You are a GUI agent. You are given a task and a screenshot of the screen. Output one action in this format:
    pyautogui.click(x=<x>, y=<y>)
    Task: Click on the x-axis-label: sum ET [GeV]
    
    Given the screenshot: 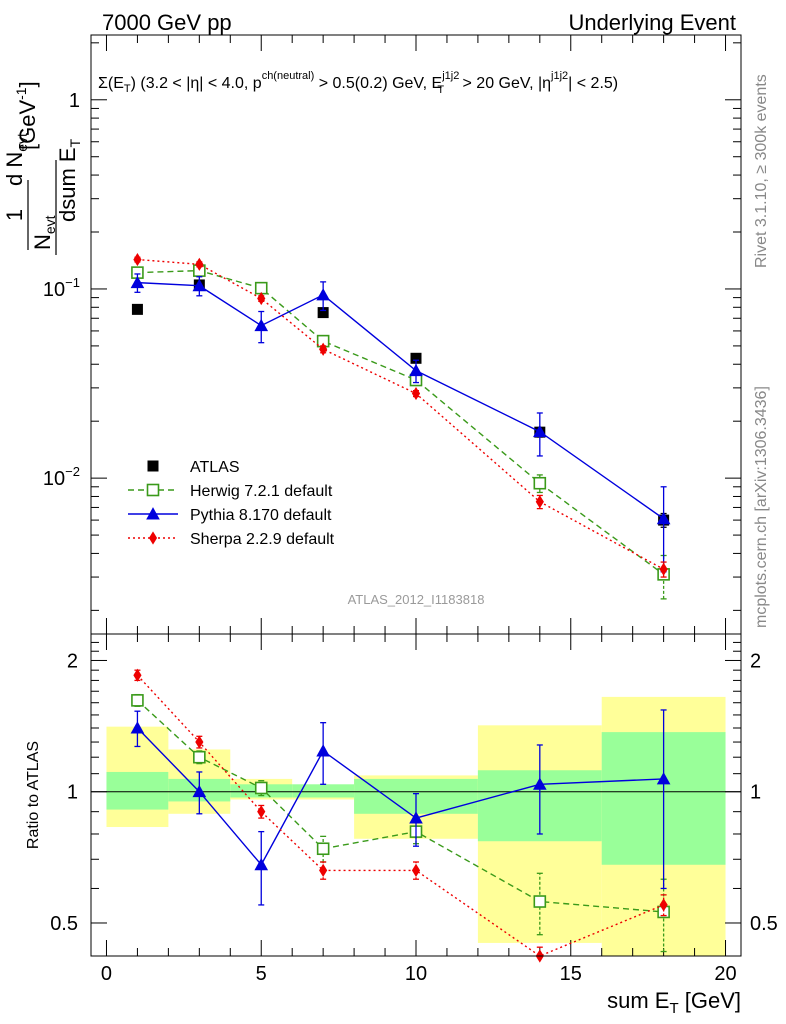 What is the action you would take?
    pyautogui.click(x=674, y=1002)
    